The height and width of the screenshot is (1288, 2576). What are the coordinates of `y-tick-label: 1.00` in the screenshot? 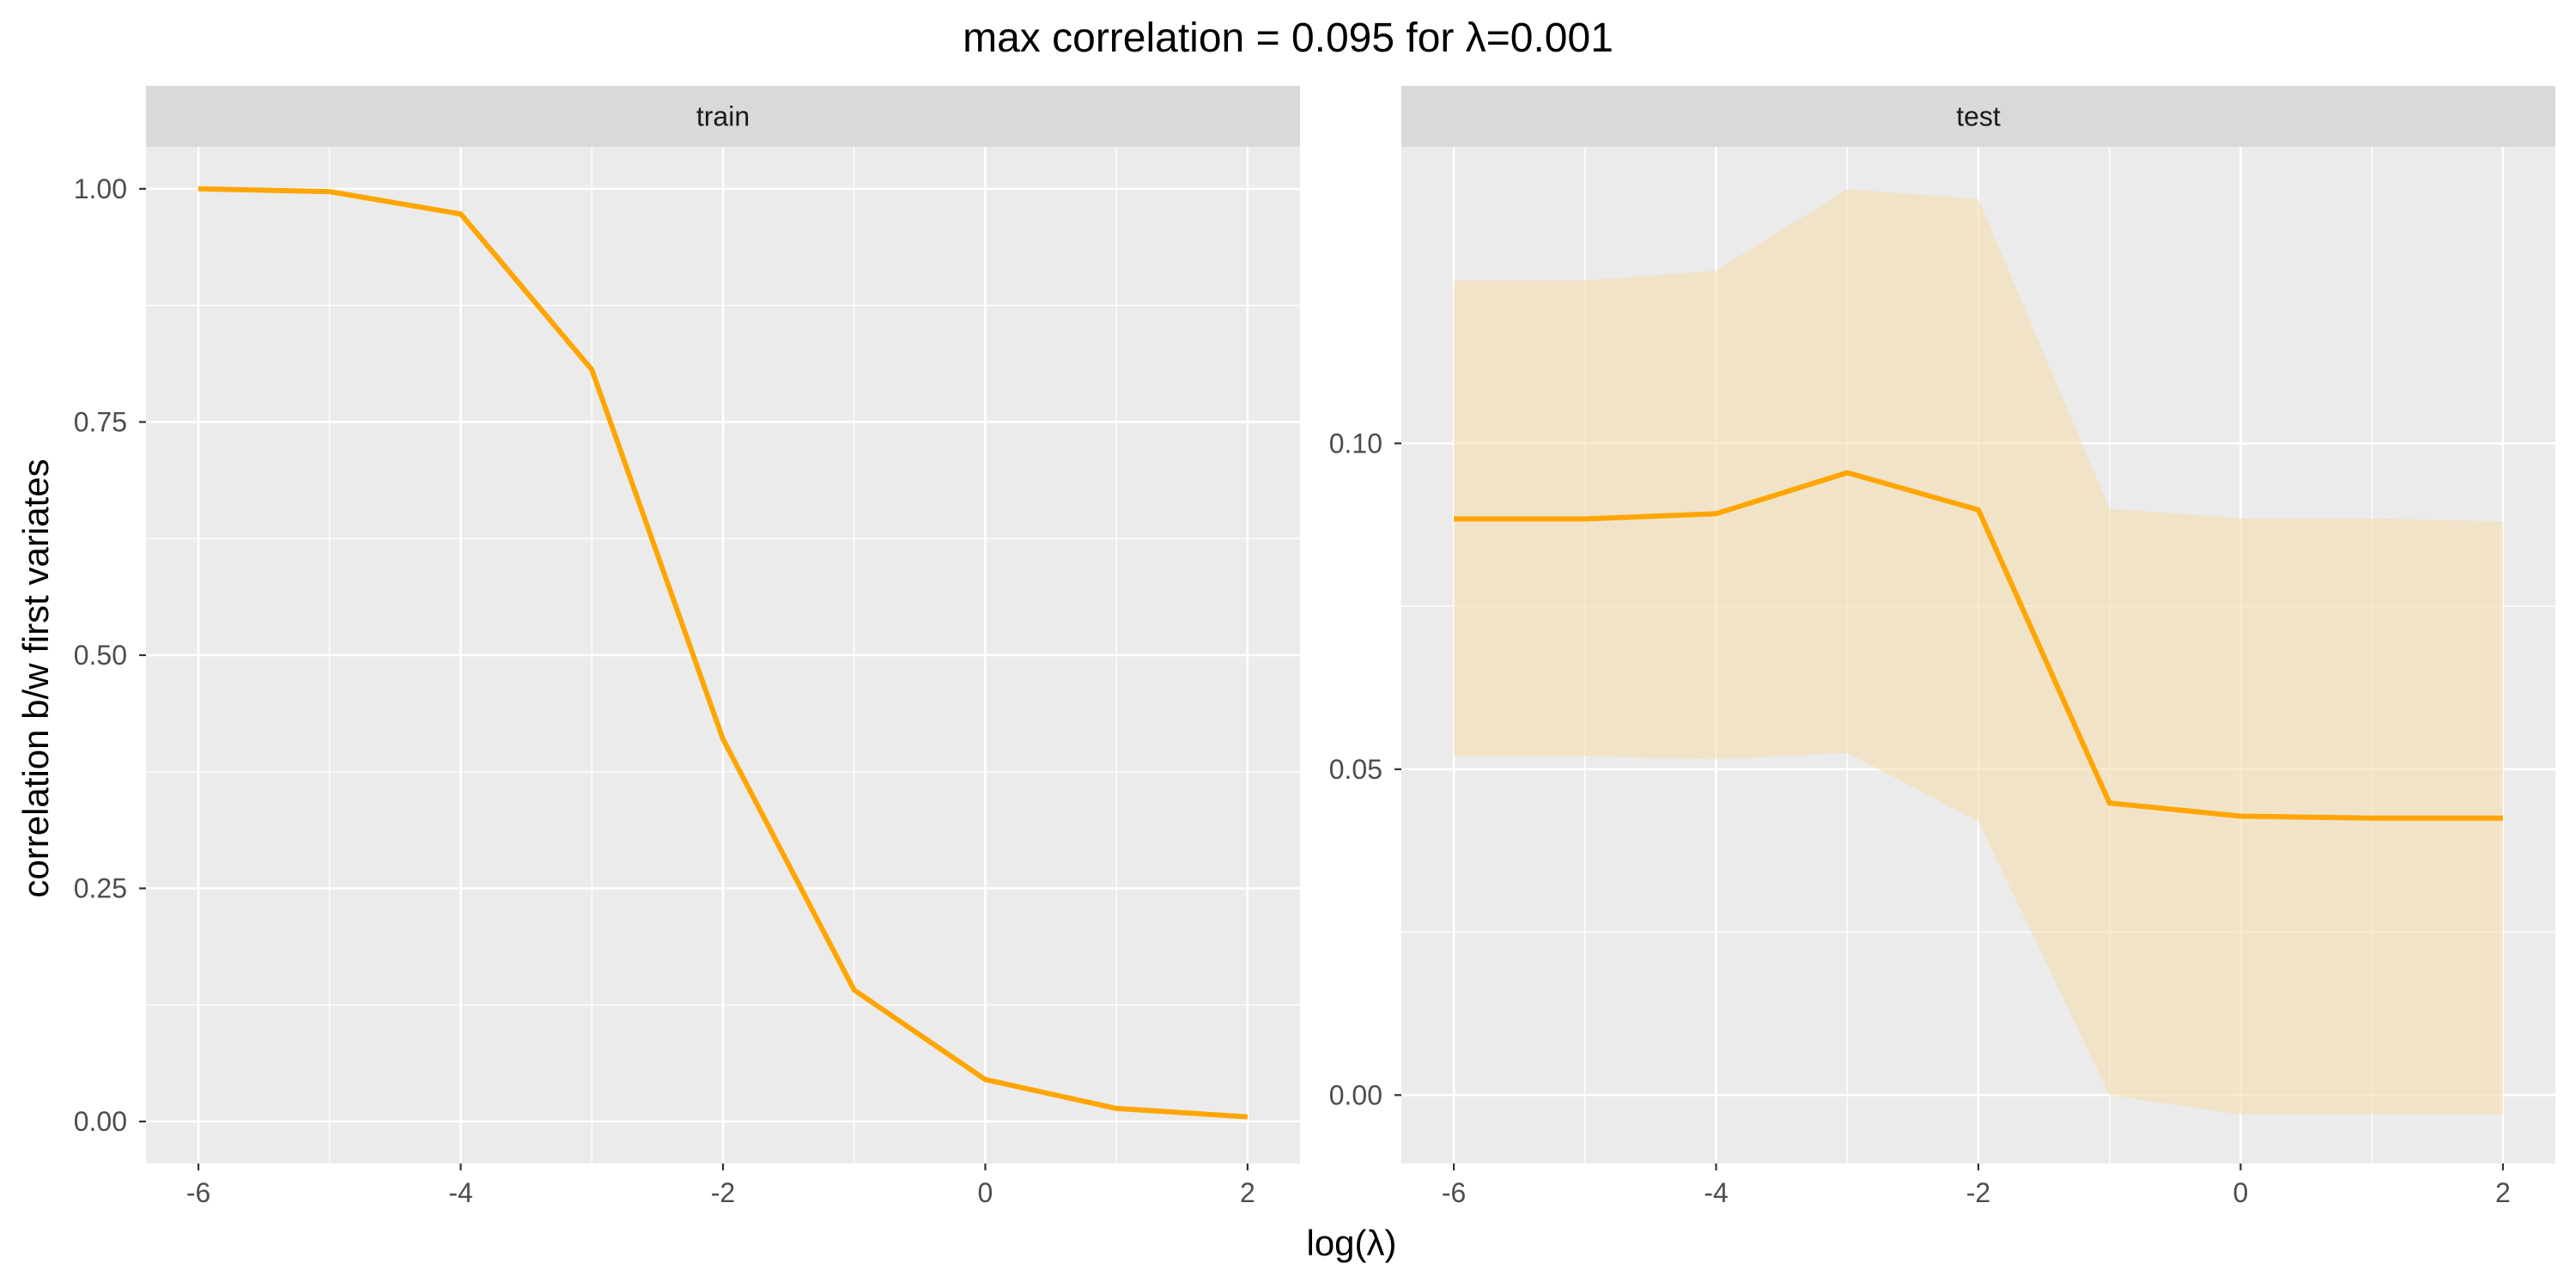 It's located at (101, 188).